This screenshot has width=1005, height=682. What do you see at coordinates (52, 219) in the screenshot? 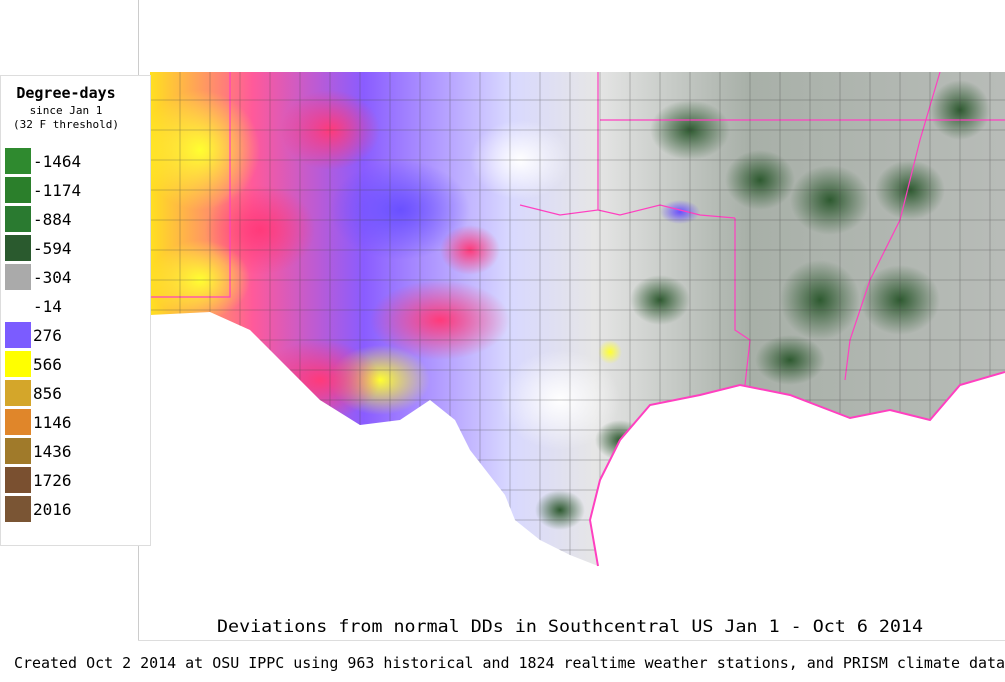
I see `legend-label: -884` at bounding box center [52, 219].